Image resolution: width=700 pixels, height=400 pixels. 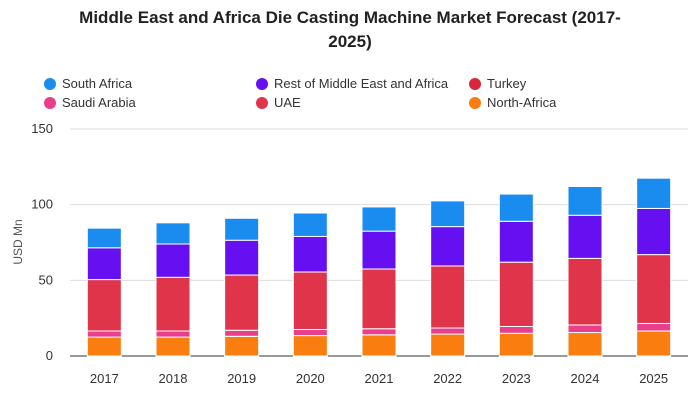 What do you see at coordinates (310, 378) in the screenshot?
I see `x-tick-label-2020: 2020` at bounding box center [310, 378].